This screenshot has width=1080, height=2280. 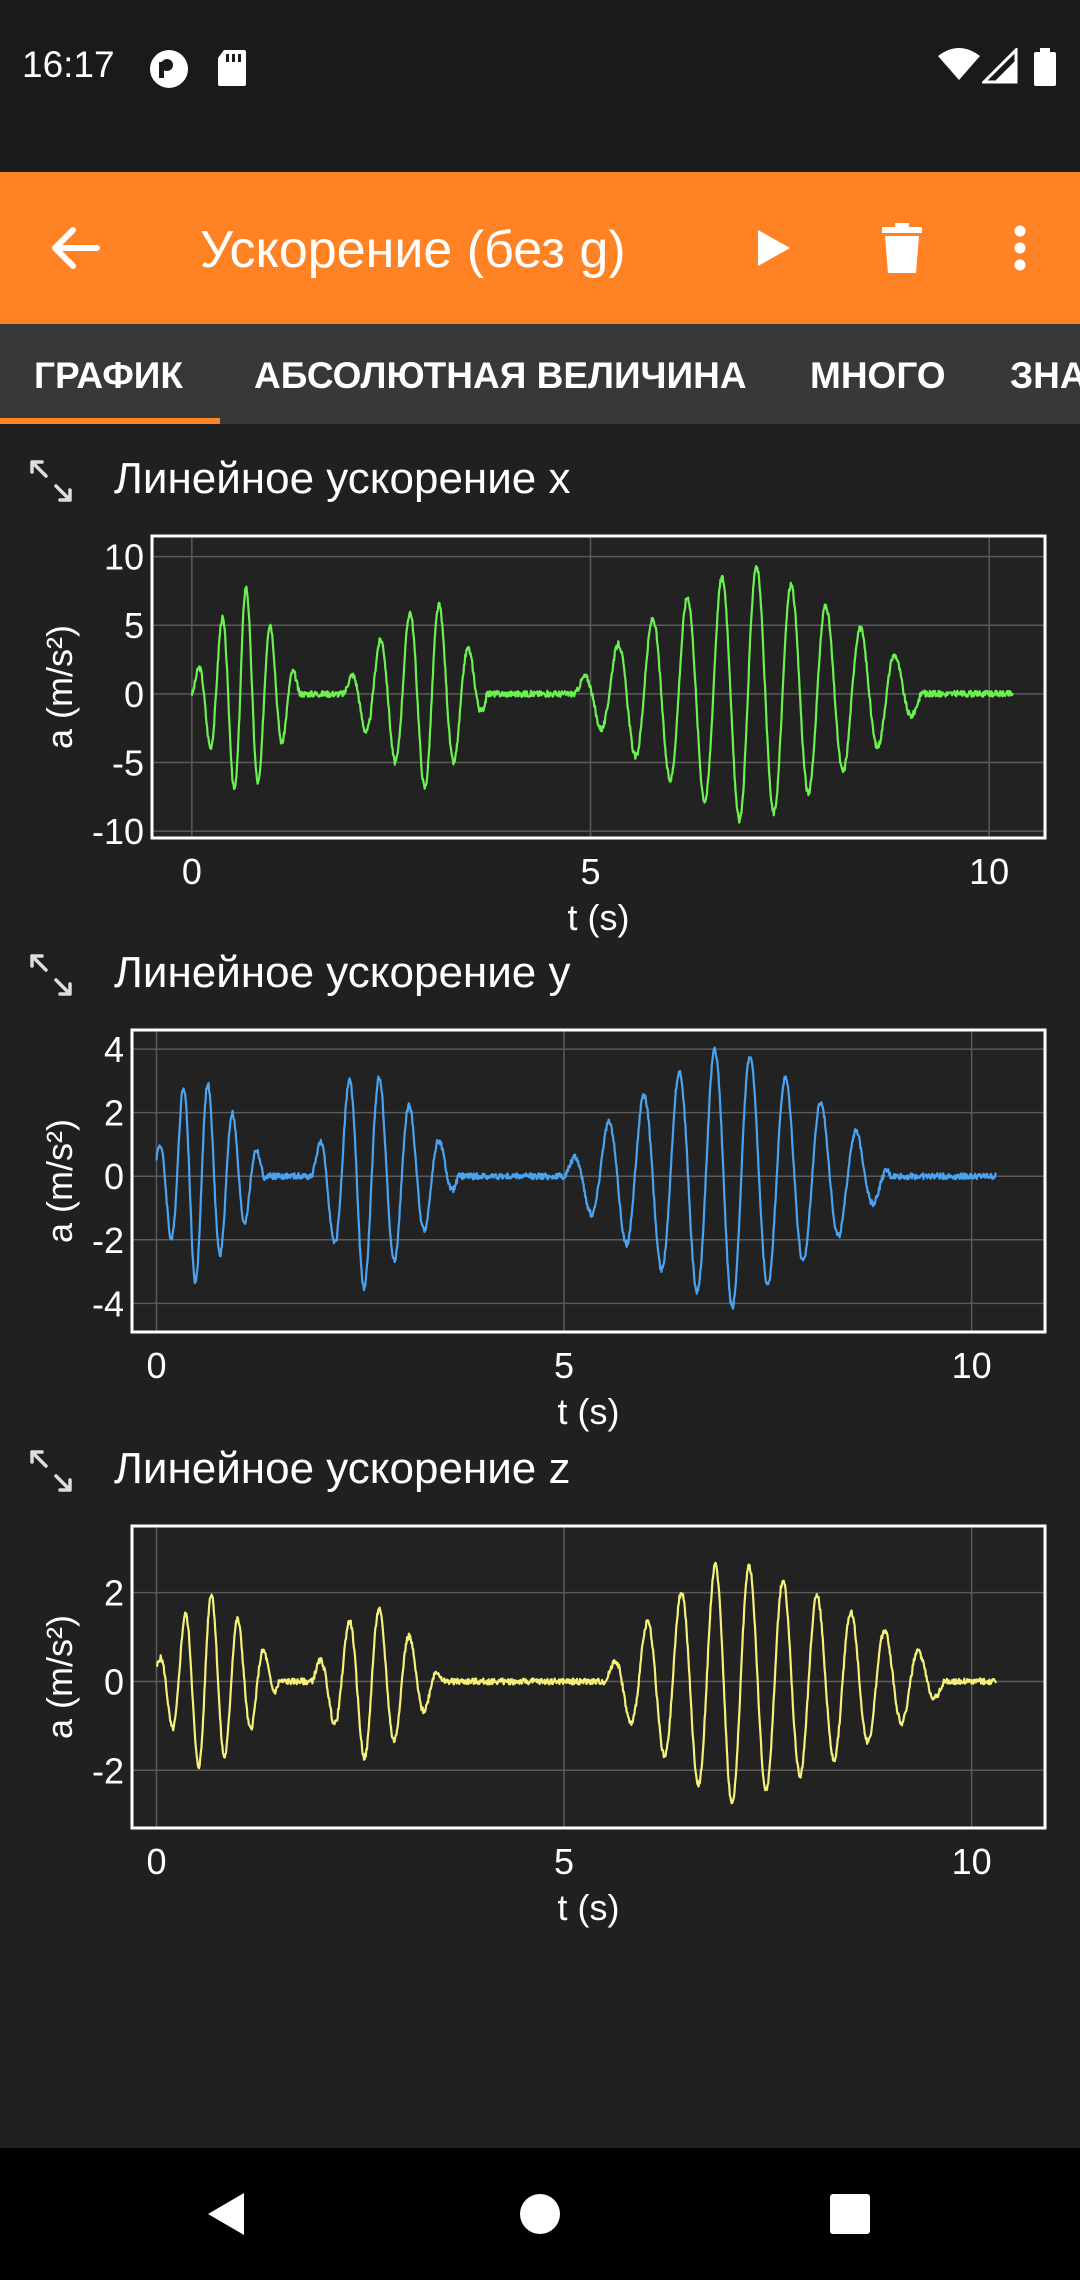 I want to click on y-tick-label: 10, so click(x=124, y=557).